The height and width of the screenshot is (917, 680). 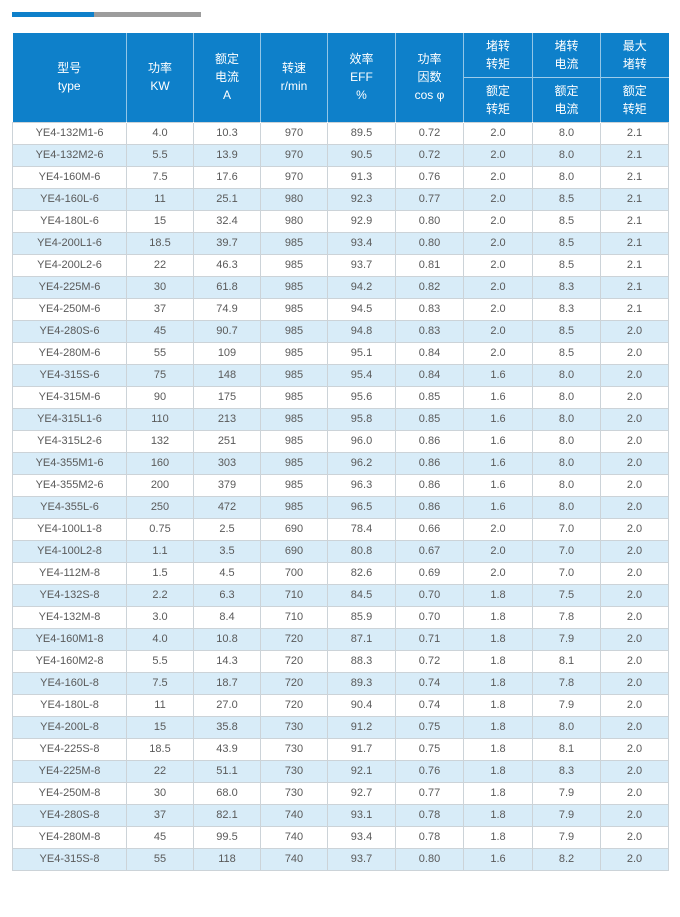 What do you see at coordinates (361, 77) in the screenshot?
I see `col-header-efficiency: 效率 EFF %` at bounding box center [361, 77].